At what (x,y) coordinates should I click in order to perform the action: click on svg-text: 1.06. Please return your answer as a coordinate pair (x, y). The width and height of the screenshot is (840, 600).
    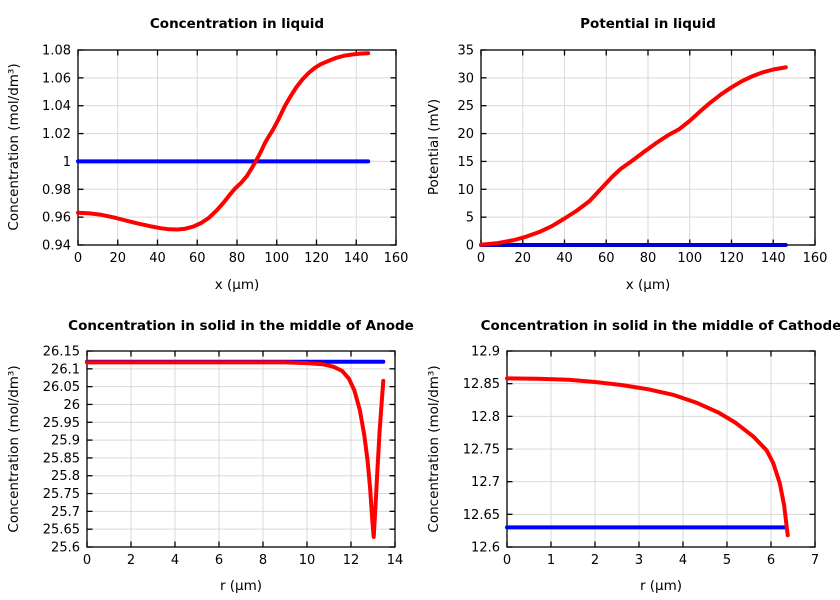
    Looking at the image, I should click on (56, 78).